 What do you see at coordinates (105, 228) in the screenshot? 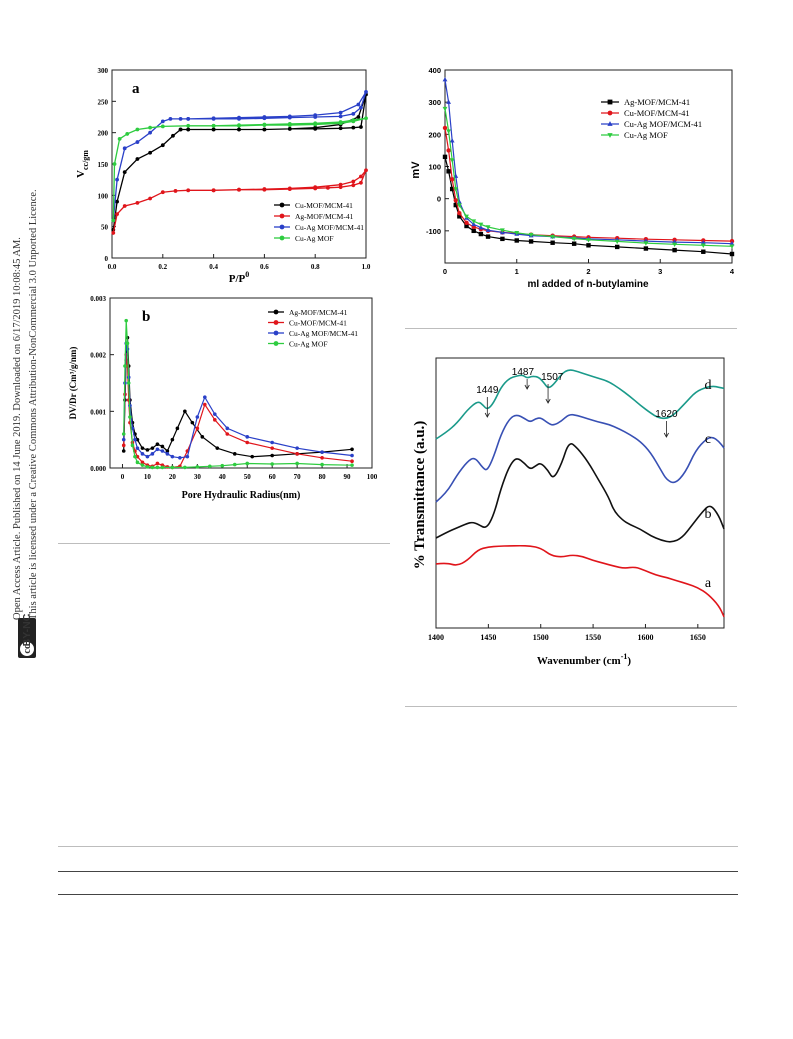
I see `y-tick-label: 50` at bounding box center [105, 228].